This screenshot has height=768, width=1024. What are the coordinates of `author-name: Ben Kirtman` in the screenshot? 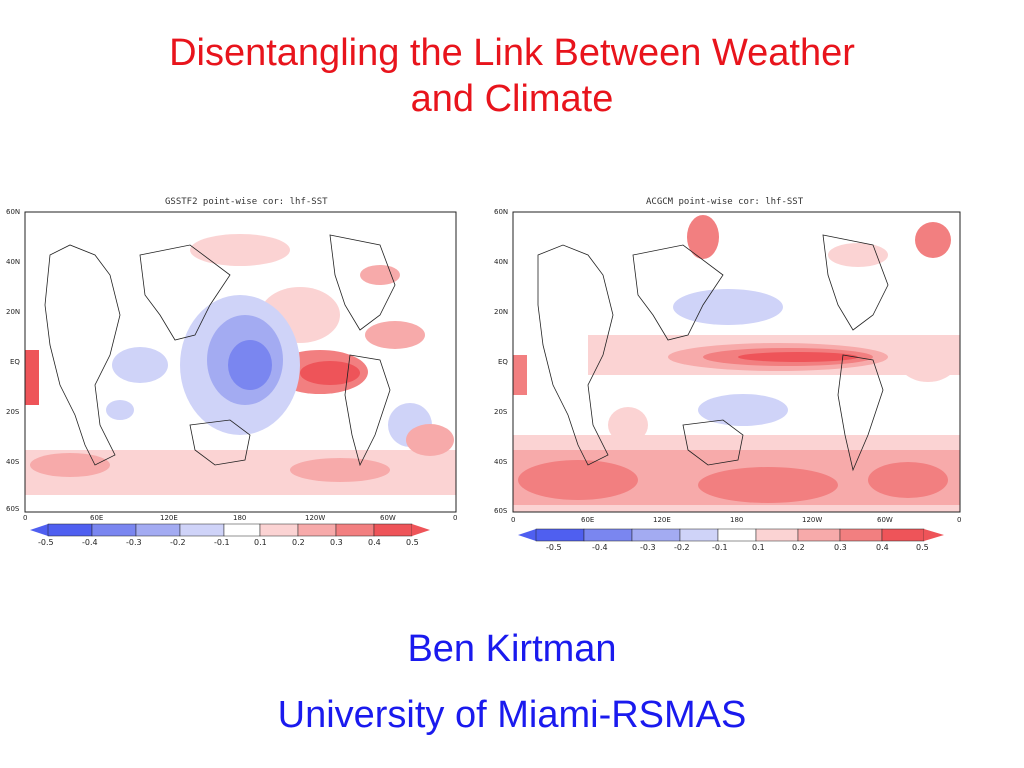 It's located at (512, 649).